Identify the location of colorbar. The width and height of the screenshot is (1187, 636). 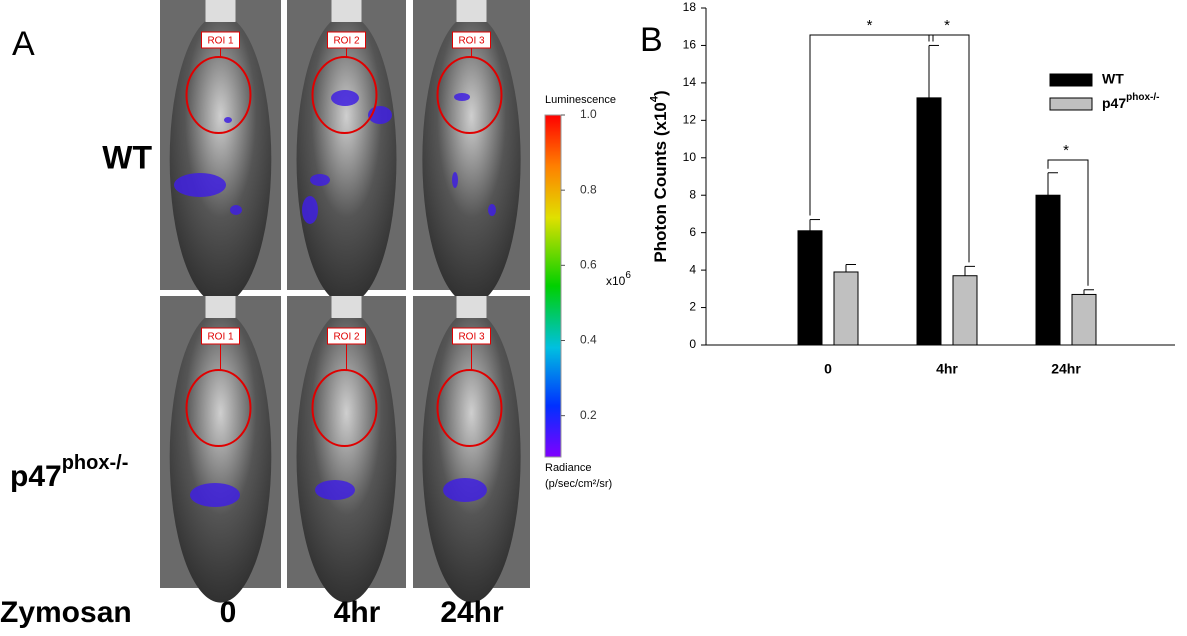
(553, 286).